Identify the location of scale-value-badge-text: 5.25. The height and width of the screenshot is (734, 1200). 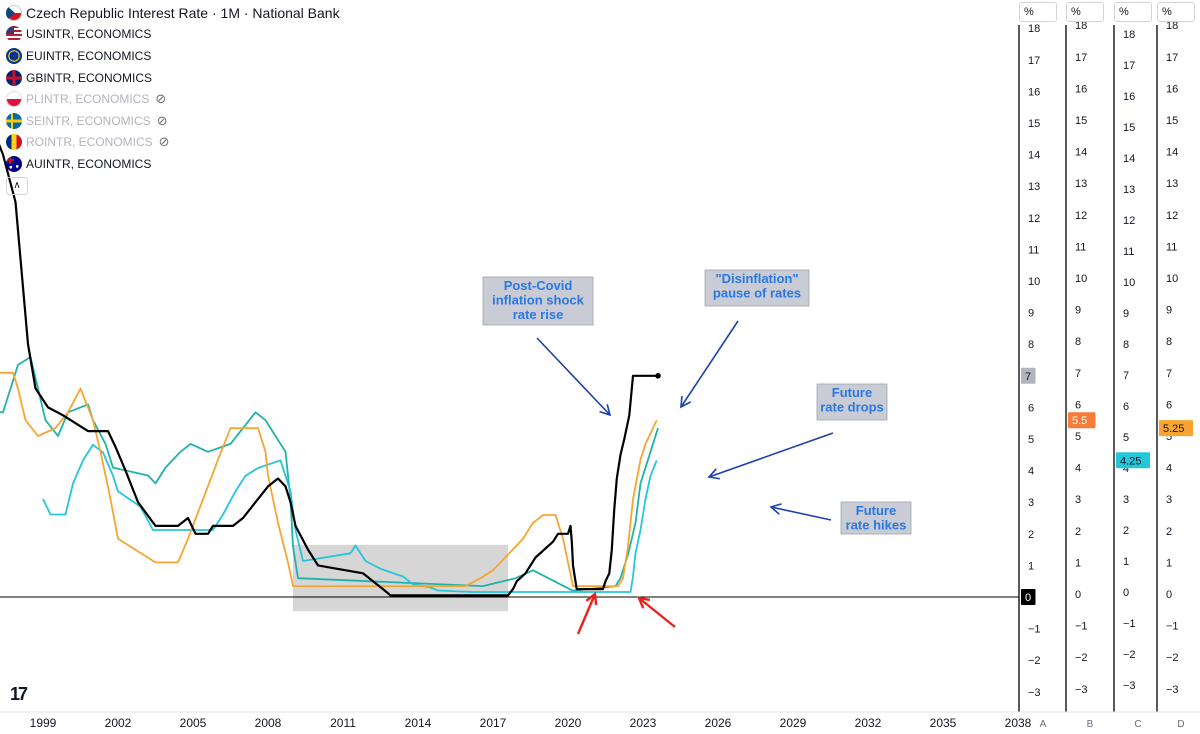
(1173, 429).